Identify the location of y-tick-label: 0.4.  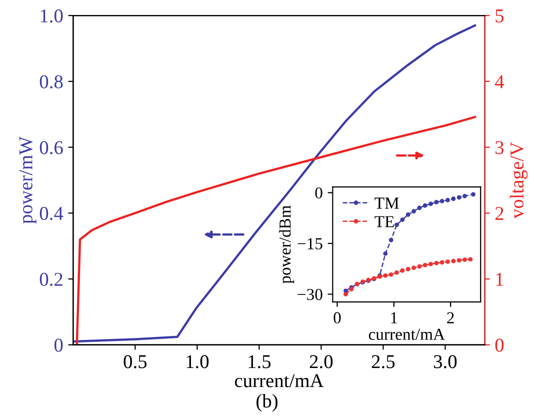
(52, 213).